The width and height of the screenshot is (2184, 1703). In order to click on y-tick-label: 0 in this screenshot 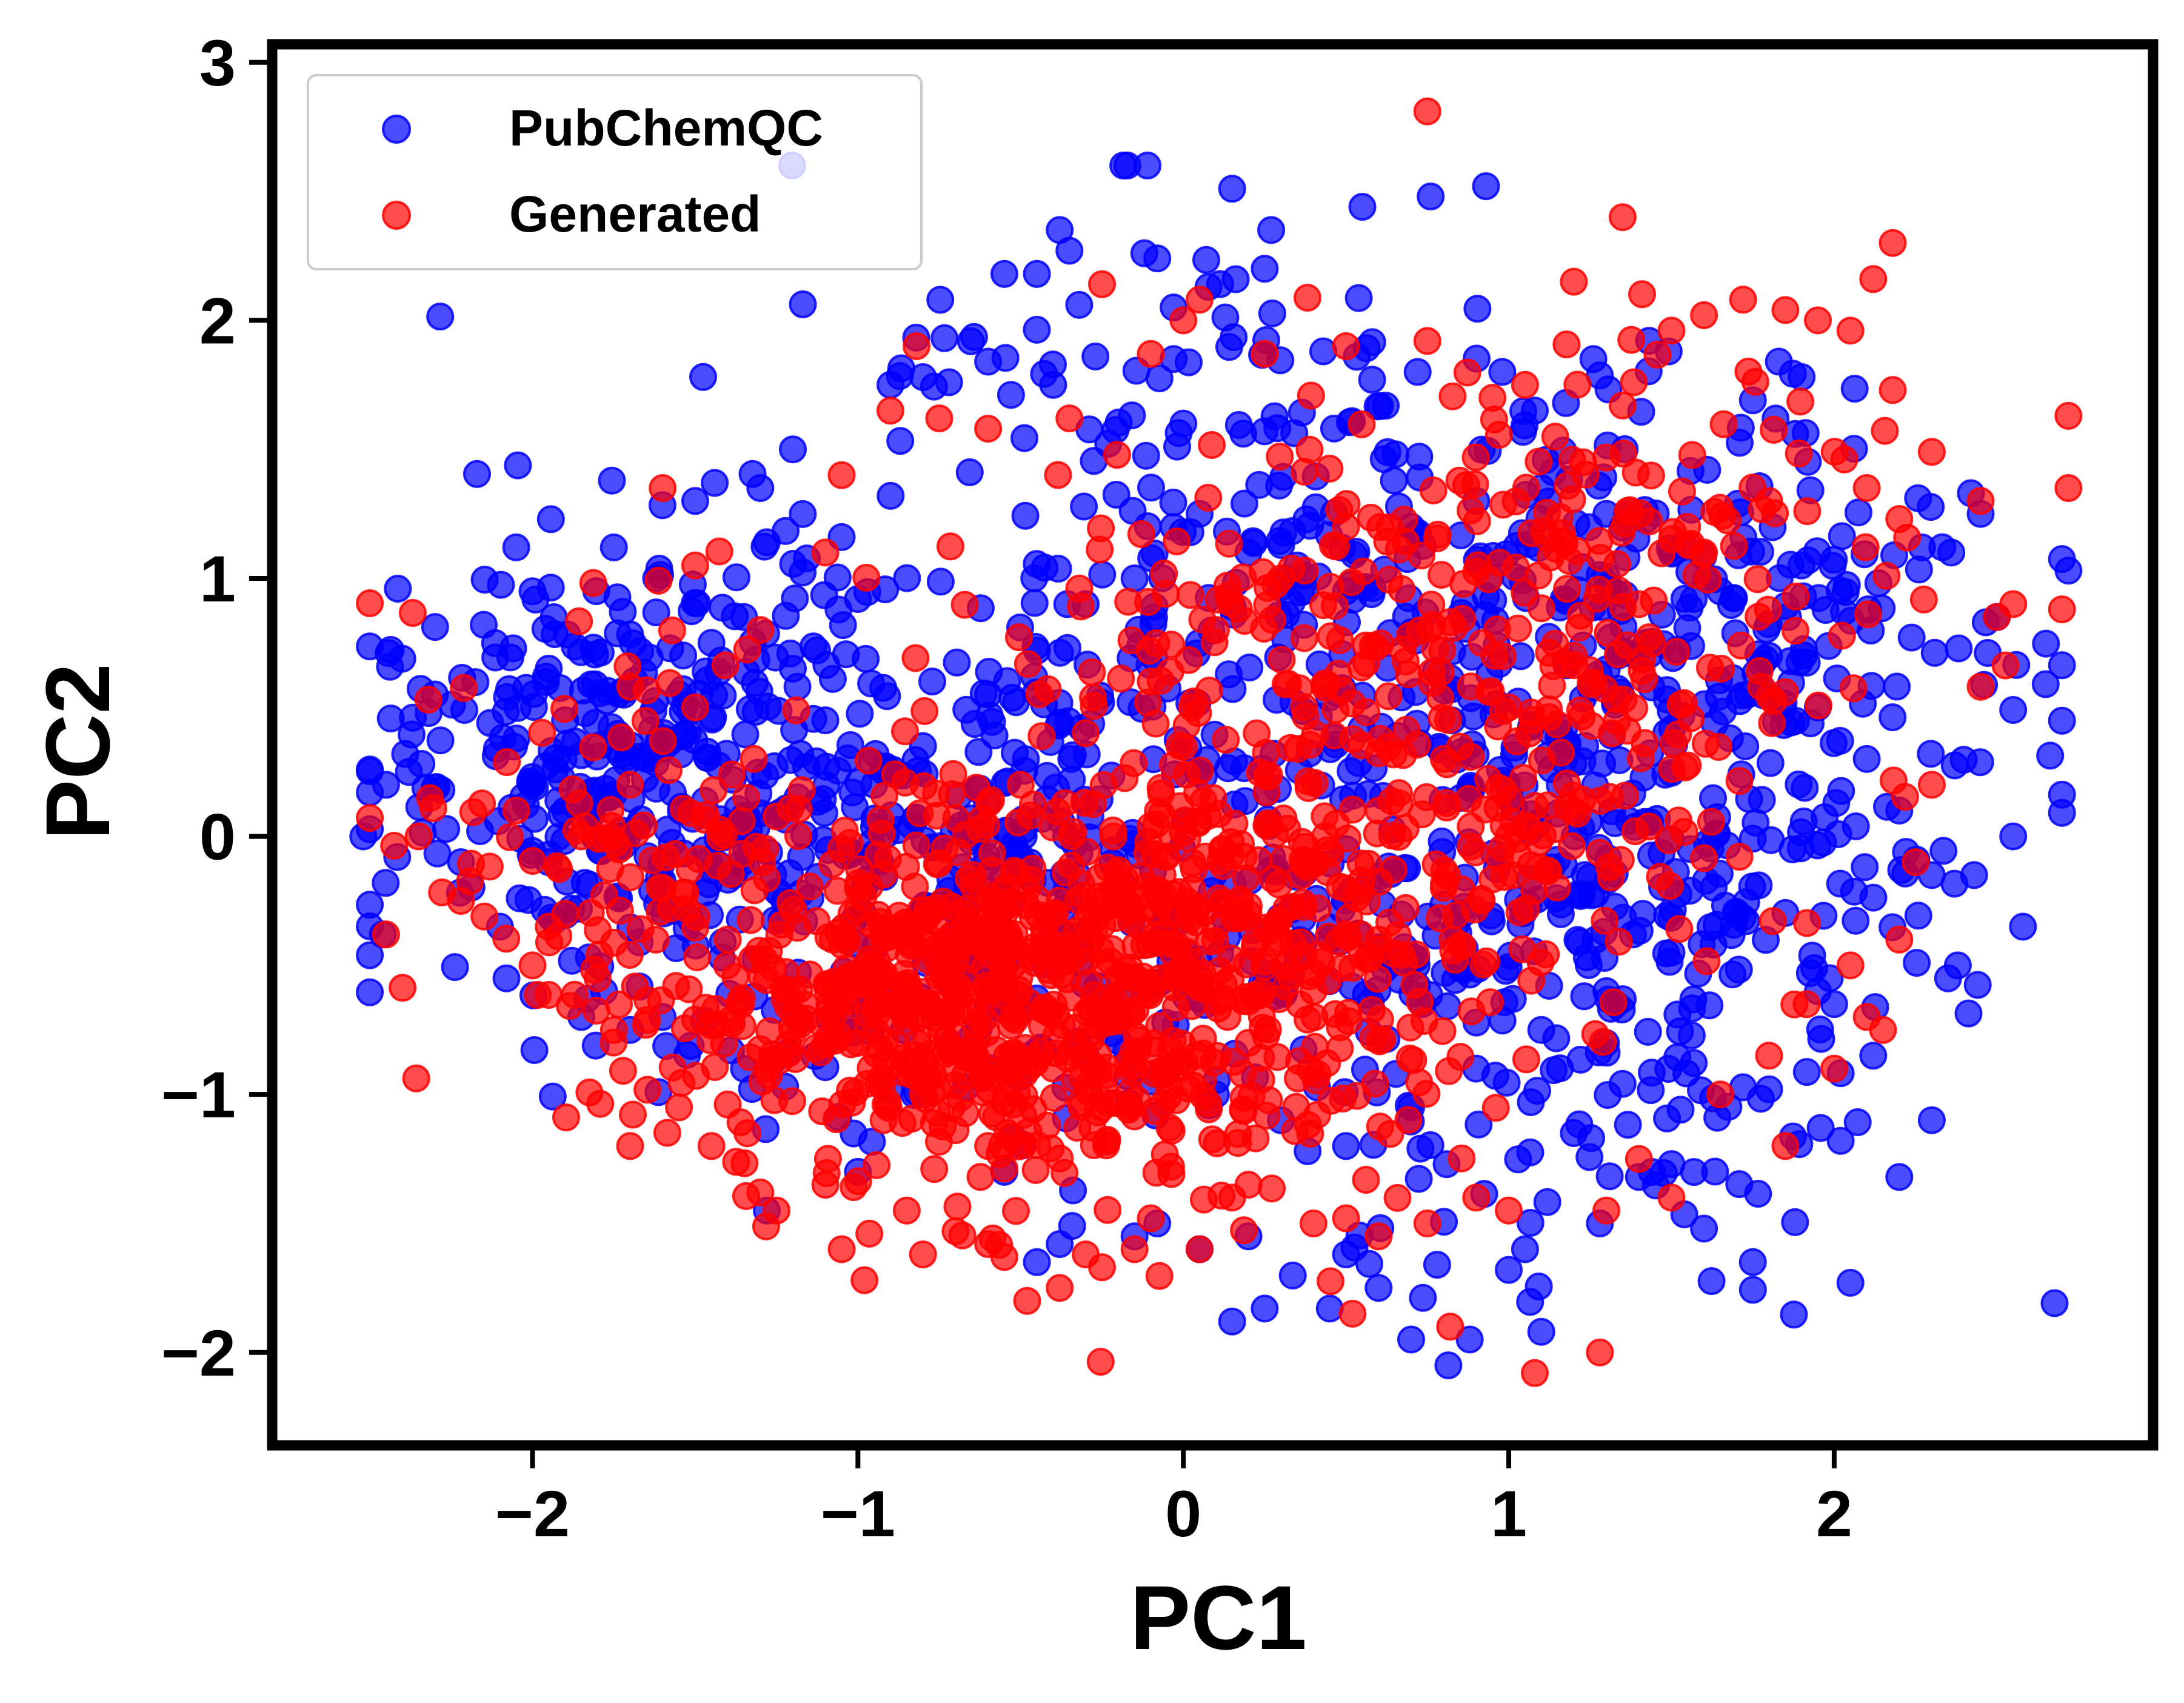, I will do `click(217, 837)`.